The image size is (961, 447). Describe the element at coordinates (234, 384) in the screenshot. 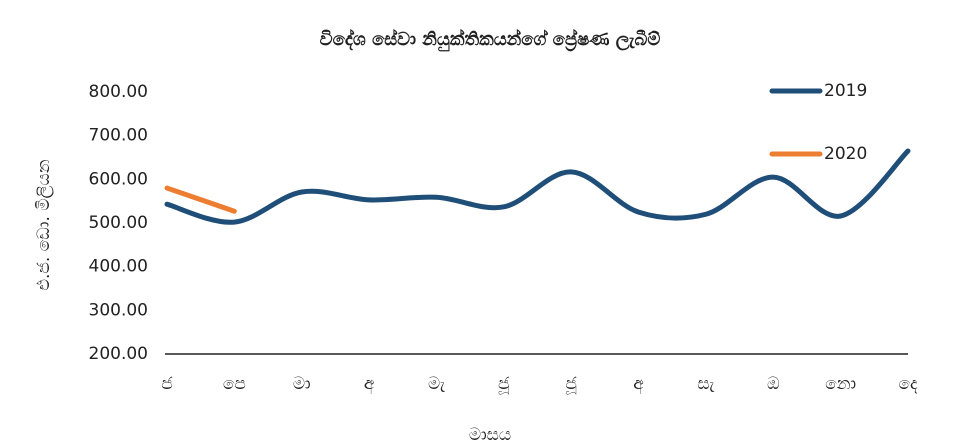

I see `x-tick-label: පෙ` at that location.